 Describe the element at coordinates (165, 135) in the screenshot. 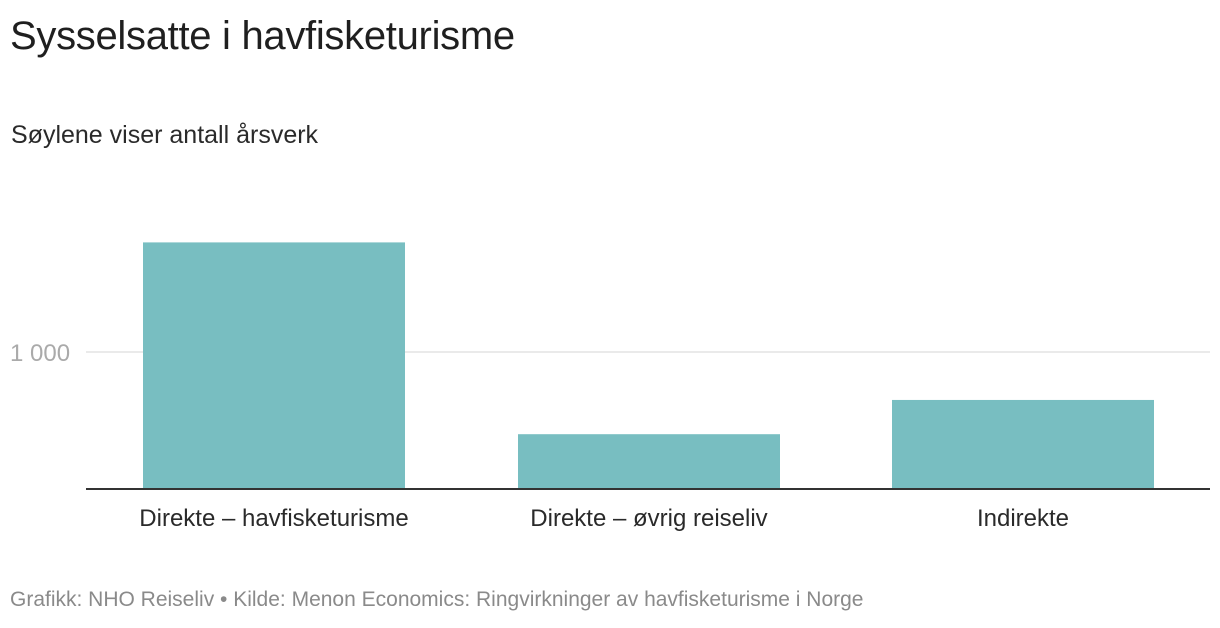

I see `chart-subtitle: Søylene viser antall årsverk` at that location.